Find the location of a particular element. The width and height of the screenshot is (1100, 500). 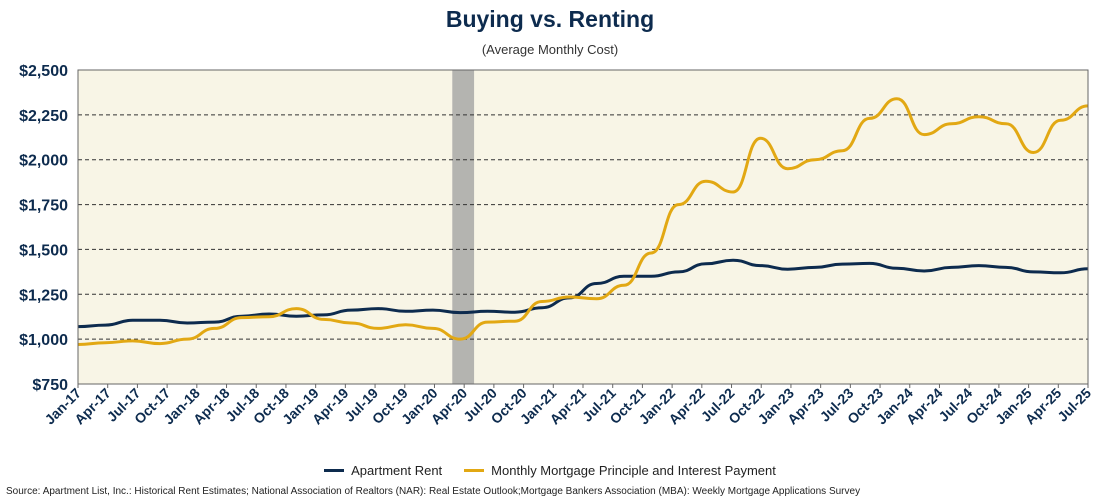

legend-swatch-mortgage is located at coordinates (474, 470).